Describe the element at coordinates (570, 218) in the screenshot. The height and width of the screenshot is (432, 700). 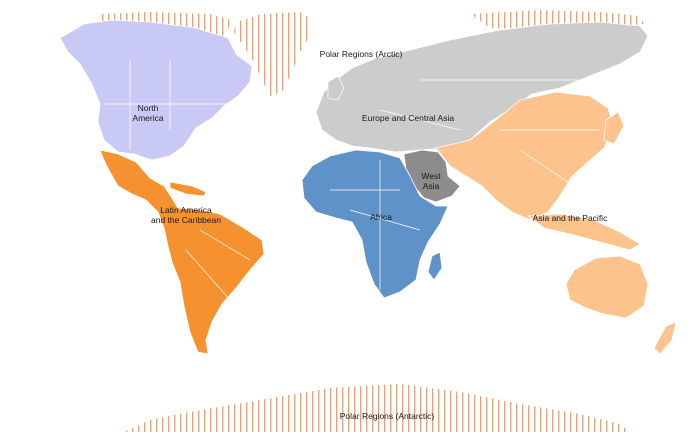
I see `label-asia-pacific: Asia and the Pacific` at that location.